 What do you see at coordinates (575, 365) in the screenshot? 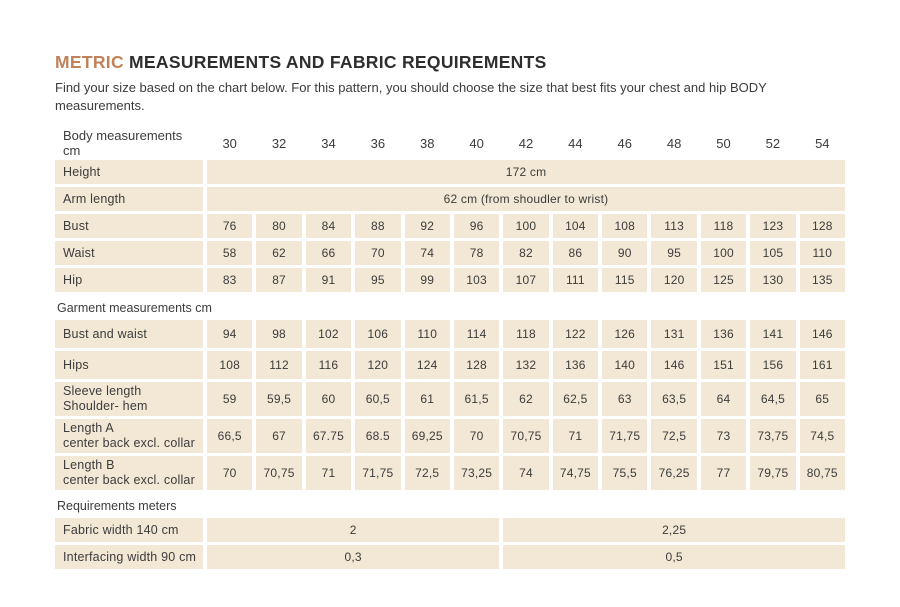
I see `value-cell: 136` at bounding box center [575, 365].